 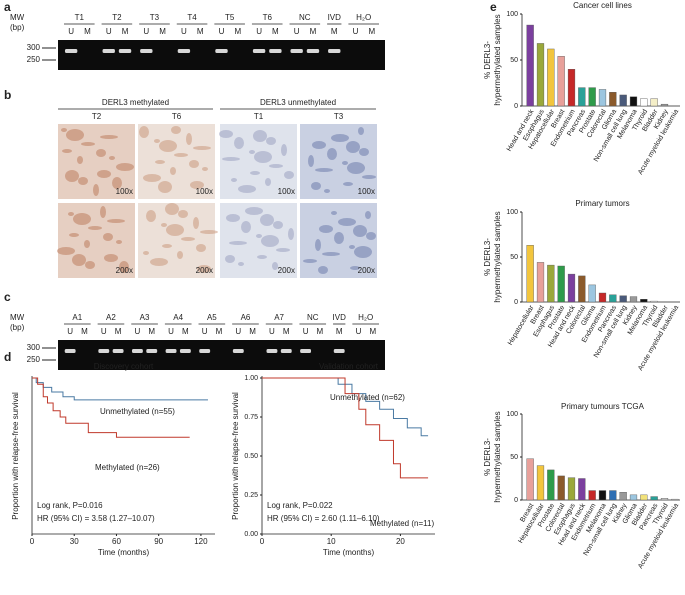 I want to click on panel-letter: e, so click(x=493, y=7).